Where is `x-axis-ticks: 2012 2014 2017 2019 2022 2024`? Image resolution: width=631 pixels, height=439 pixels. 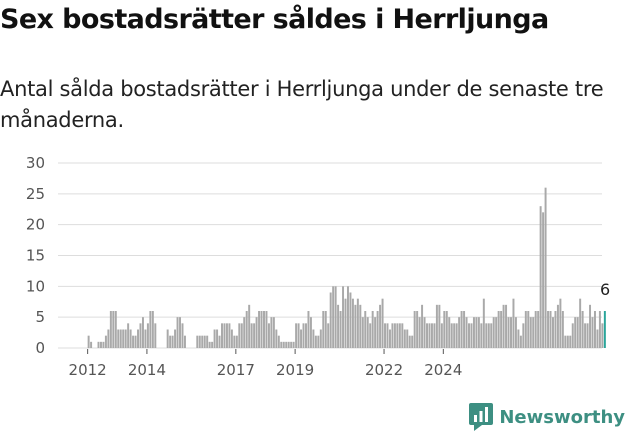
x-axis-ticks: 2012 2014 2017 2019 2022 2024 is located at coordinates (265, 364).